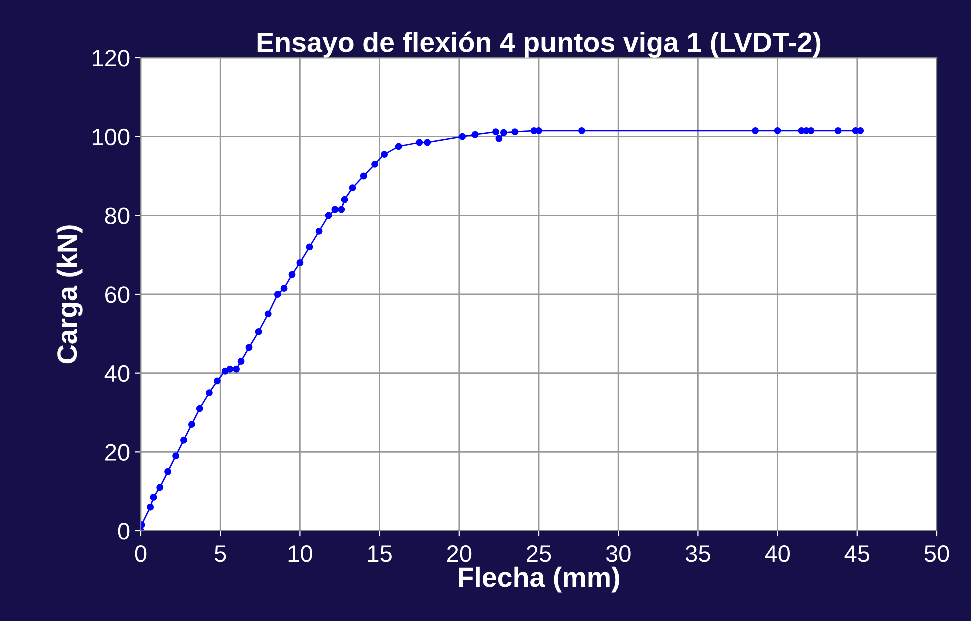  What do you see at coordinates (141, 554) in the screenshot?
I see `x-tick-label: 0` at bounding box center [141, 554].